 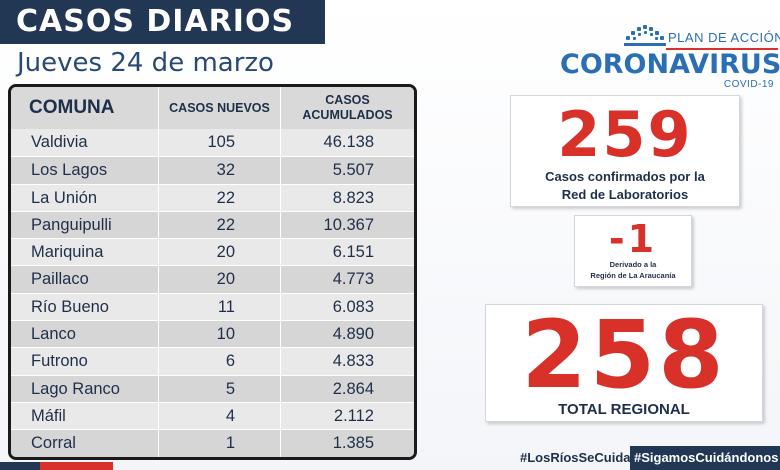 I want to click on cell-comuna: Lanco, so click(x=85, y=335).